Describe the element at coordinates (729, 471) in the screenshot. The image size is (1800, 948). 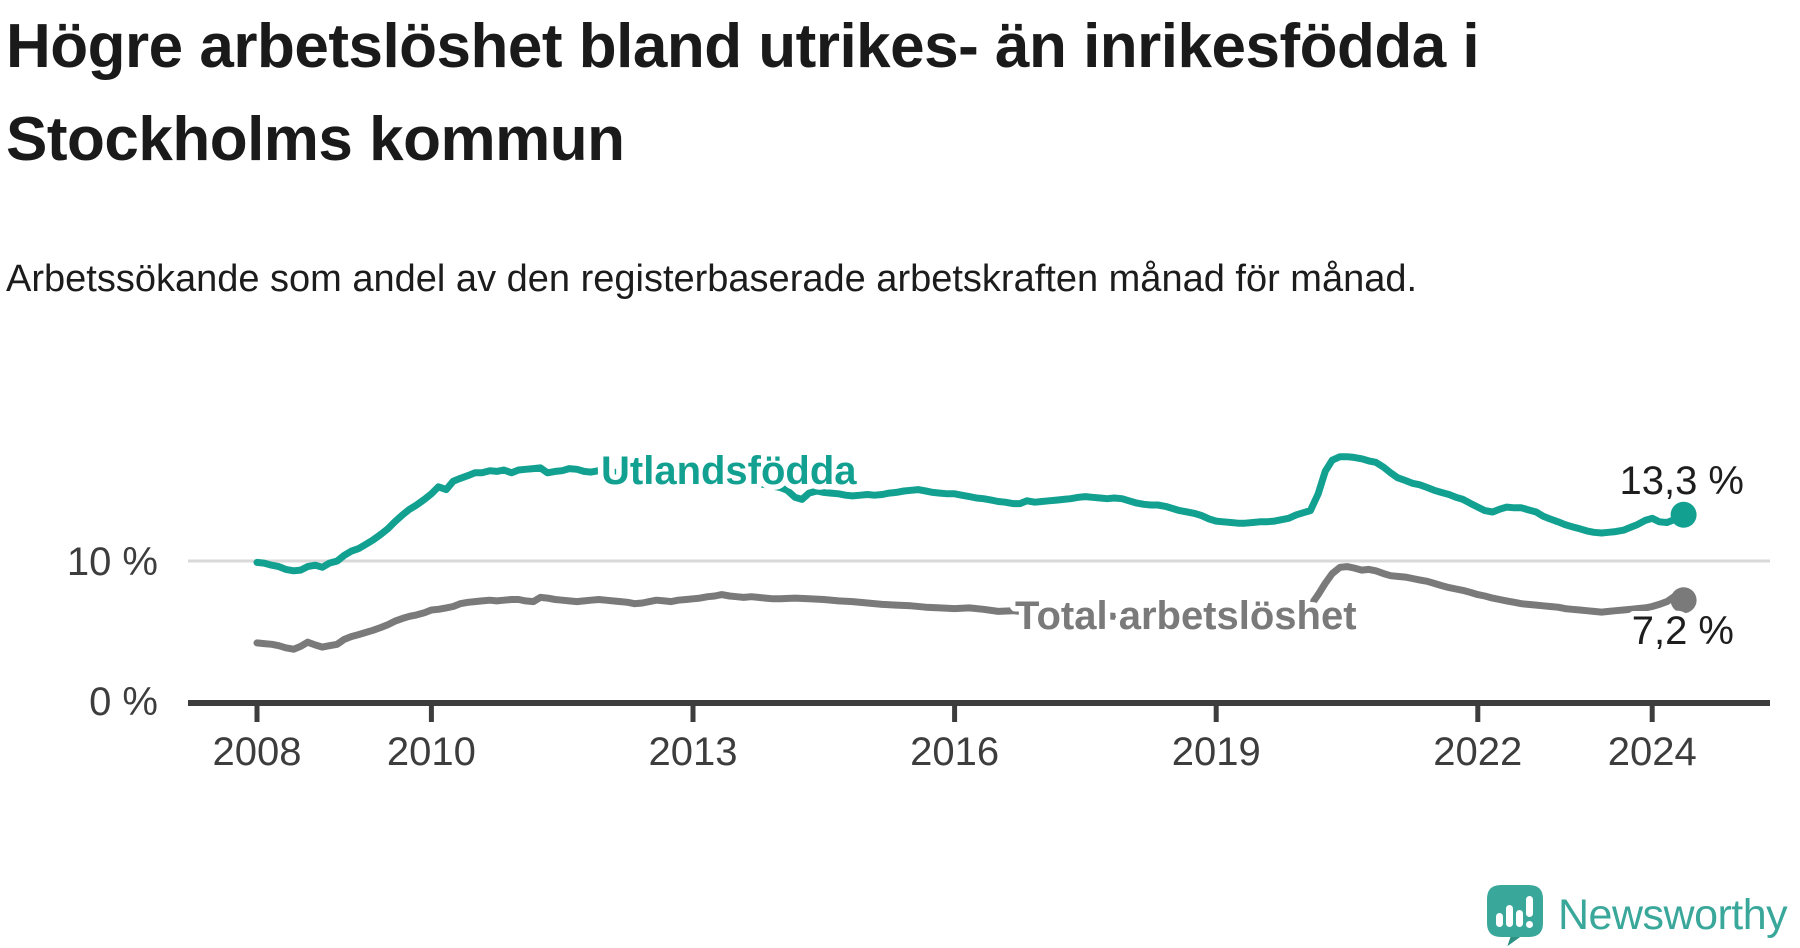
I see `series-label-utlandsfodda: Utlandsfödda` at that location.